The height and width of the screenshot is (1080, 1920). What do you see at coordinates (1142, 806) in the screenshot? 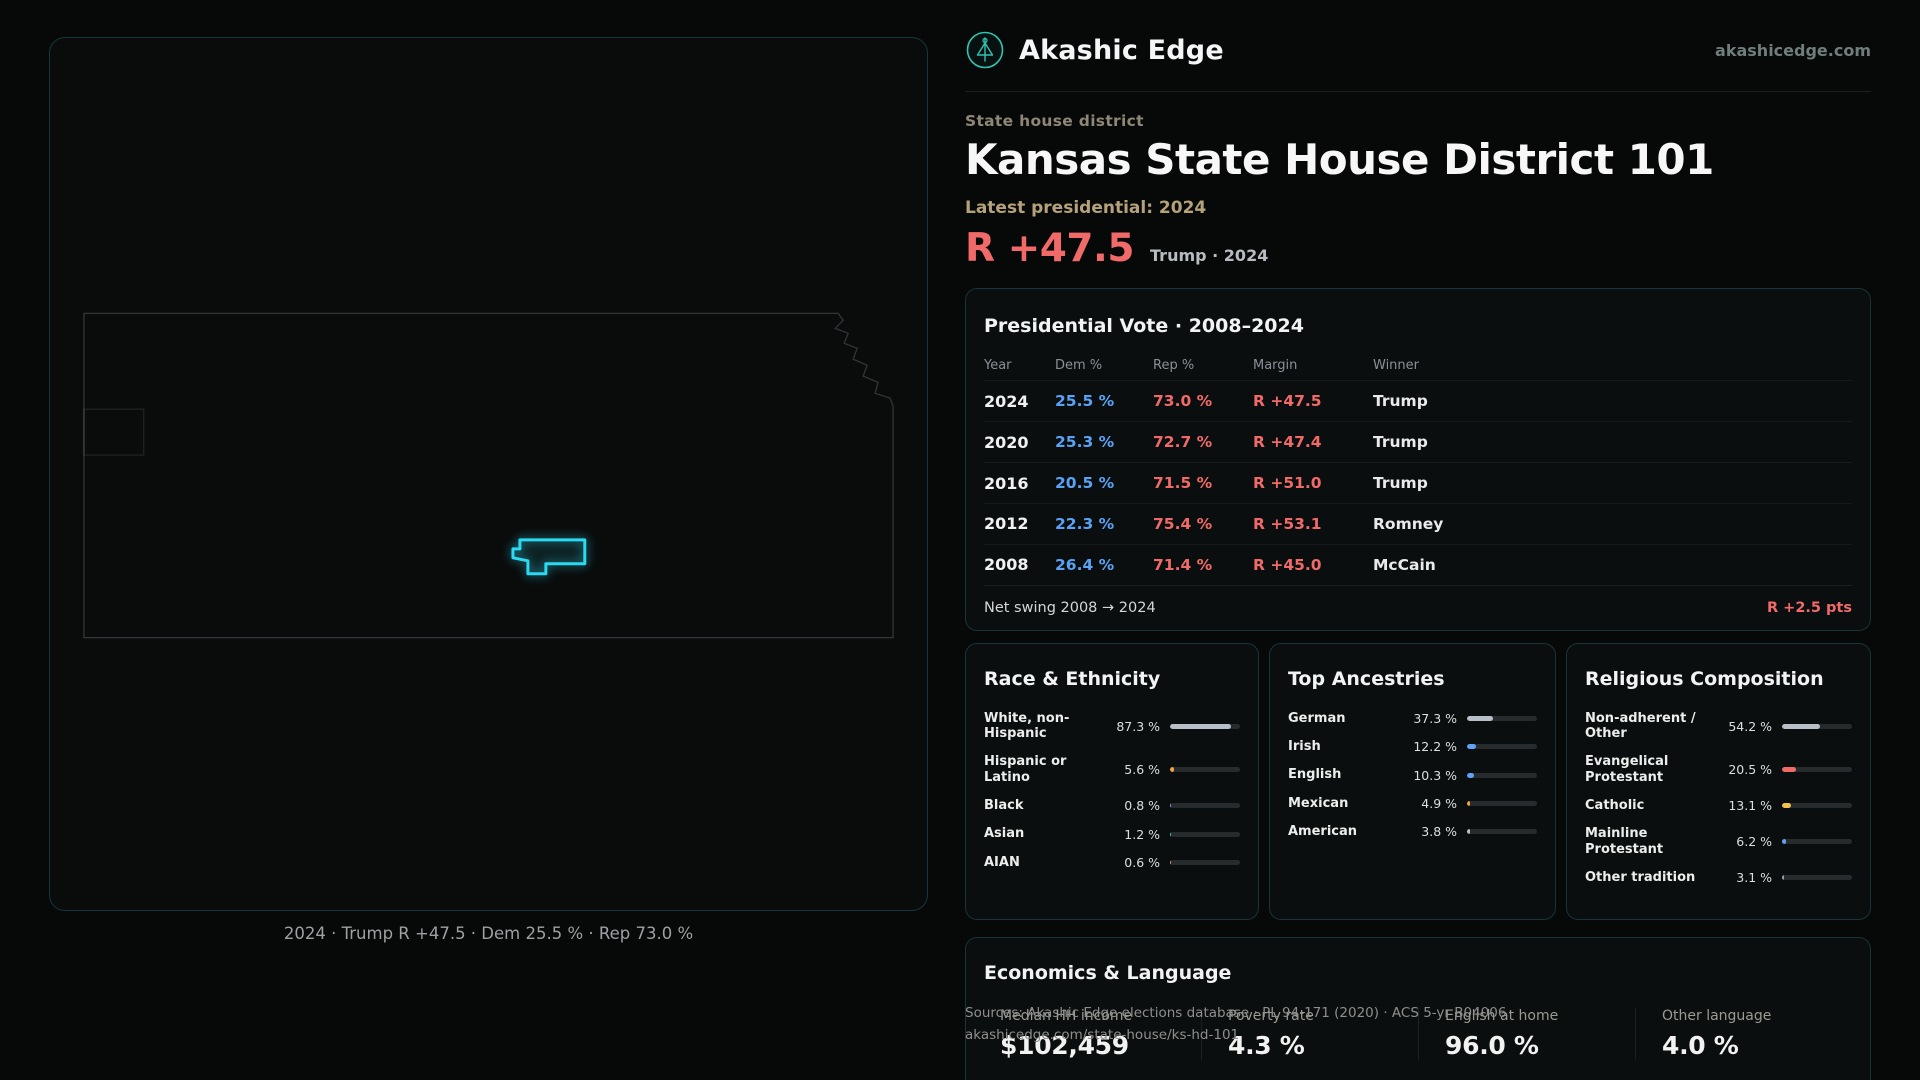
I see `demo-value: 0.8 %` at bounding box center [1142, 806].